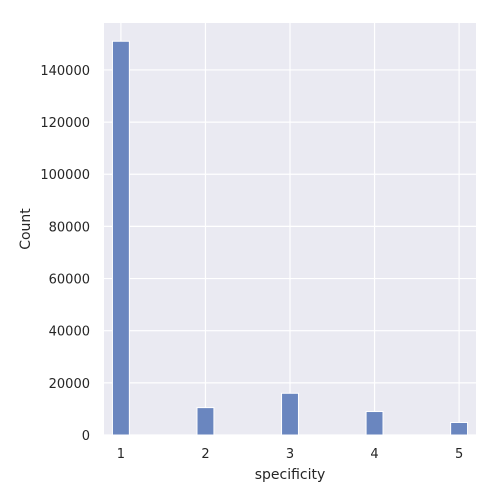 The height and width of the screenshot is (500, 500). Describe the element at coordinates (86, 436) in the screenshot. I see `y-tick-label: 0` at that location.